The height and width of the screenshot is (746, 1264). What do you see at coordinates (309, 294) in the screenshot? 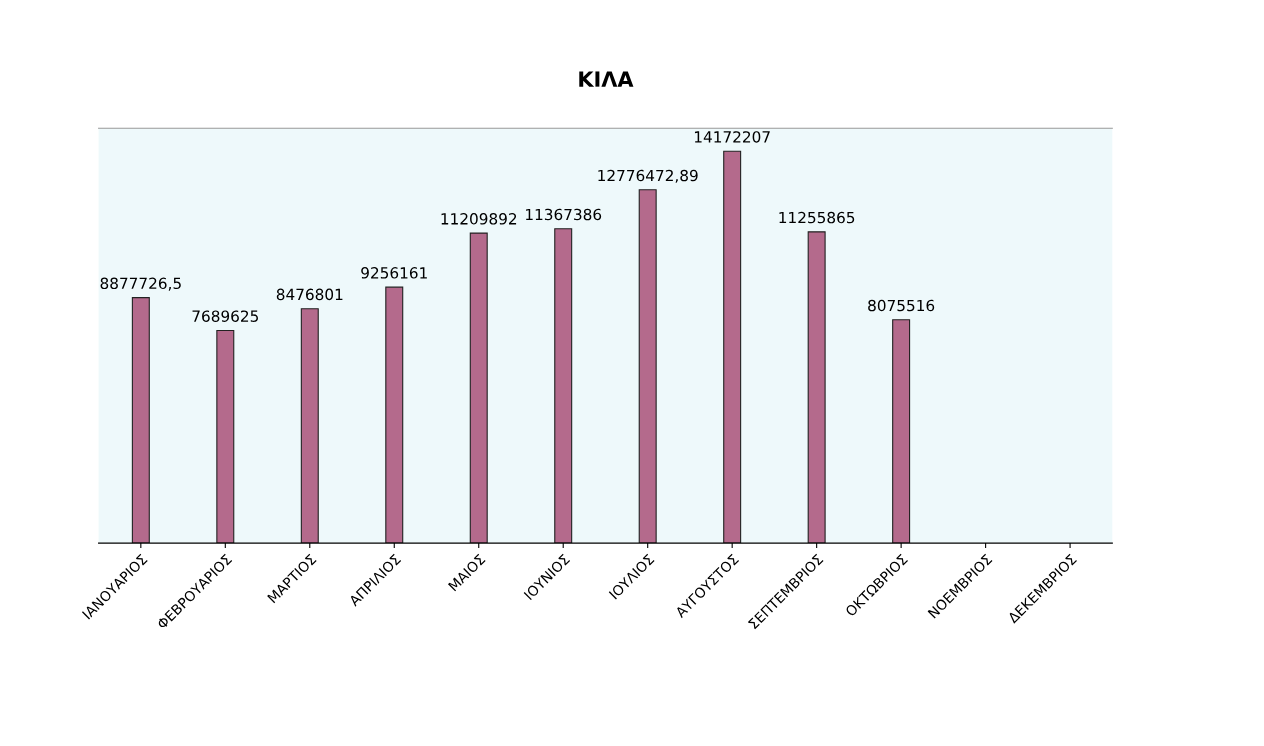
I see `data-label: 8476801` at bounding box center [309, 294].